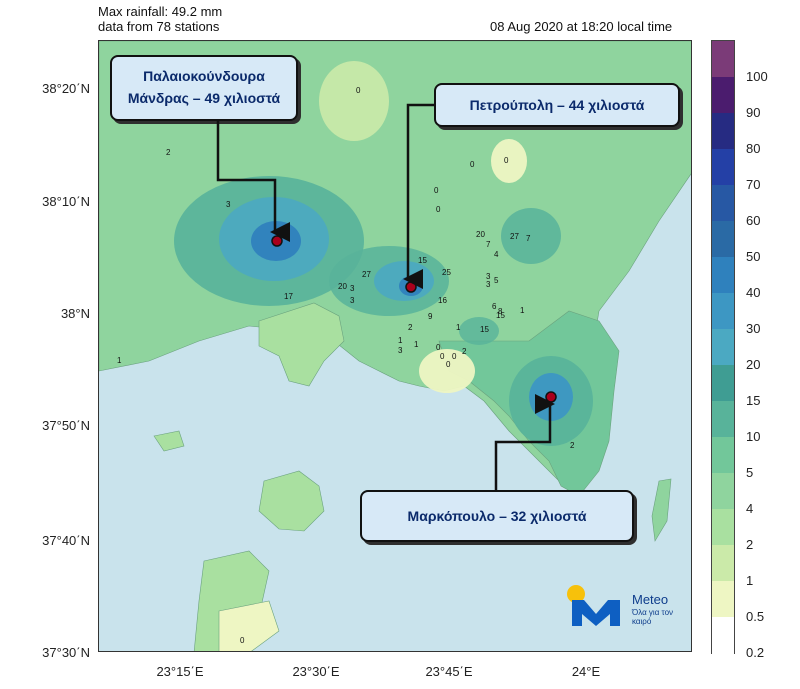 The width and height of the screenshot is (800, 689). I want to click on lat-label-37-50: 37°50΄N, so click(66, 425).